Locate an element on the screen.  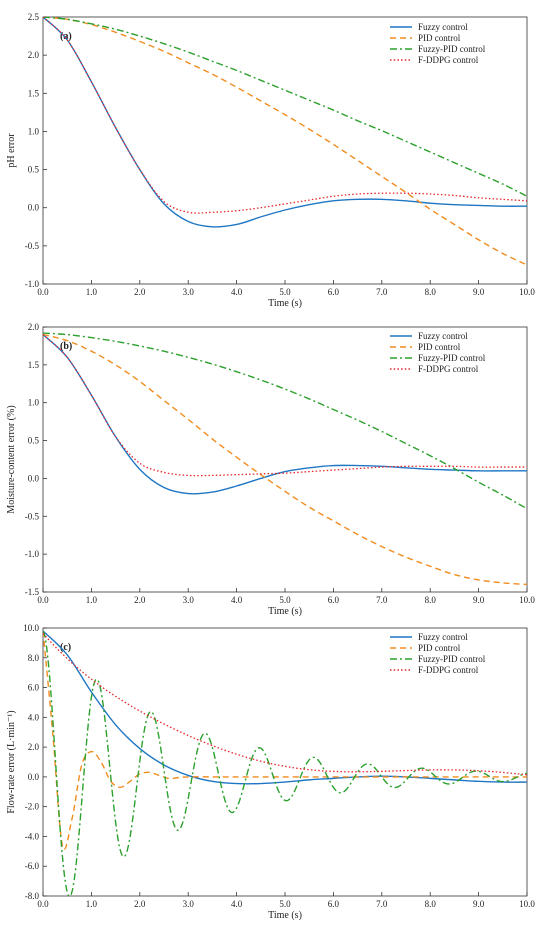
y-axis-label: Flow-rate error (L·min⁻¹) is located at coordinates (11, 761).